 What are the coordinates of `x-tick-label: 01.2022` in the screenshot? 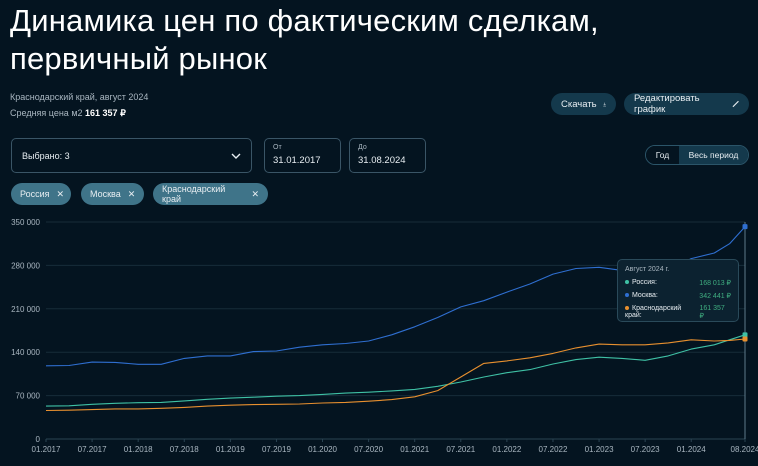 It's located at (506, 449).